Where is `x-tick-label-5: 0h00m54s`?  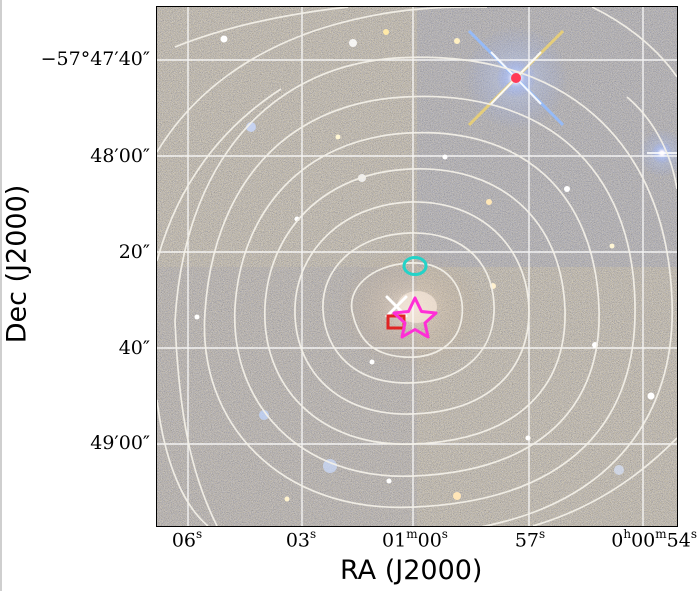 x-tick-label-5: 0h00m54s is located at coordinates (654, 539).